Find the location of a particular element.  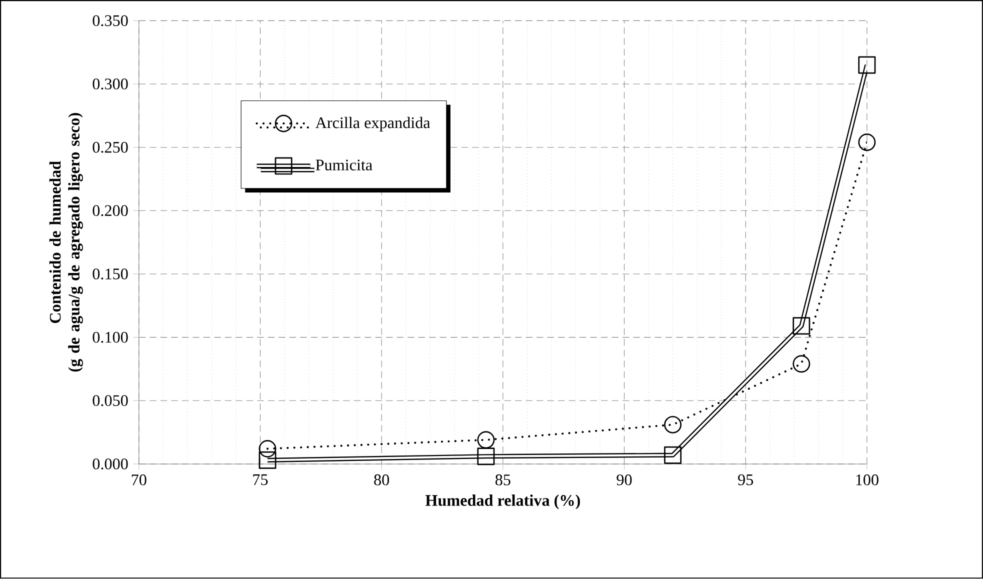

y-tick-label: 0.150 is located at coordinates (110, 274).